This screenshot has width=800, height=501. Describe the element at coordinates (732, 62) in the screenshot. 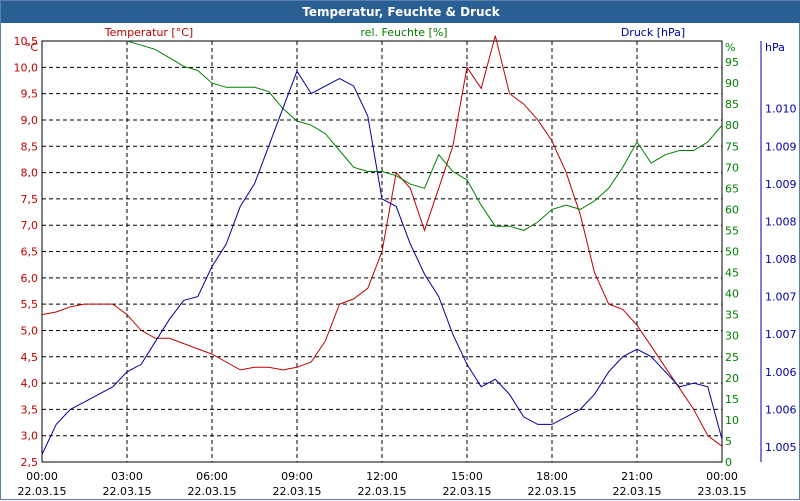

I see `humidity-tick-label: 95` at that location.